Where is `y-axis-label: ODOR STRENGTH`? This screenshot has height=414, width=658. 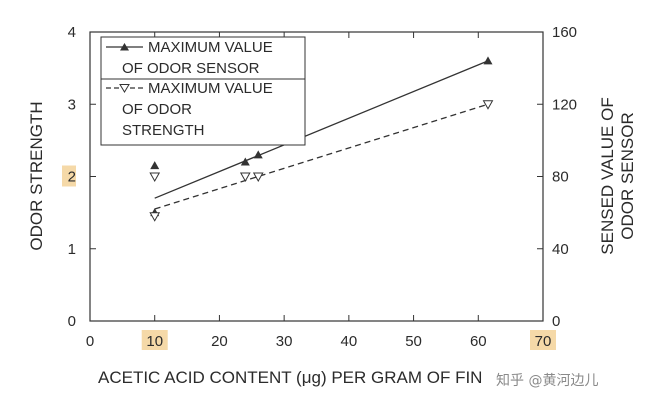 y-axis-label: ODOR STRENGTH is located at coordinates (36, 175).